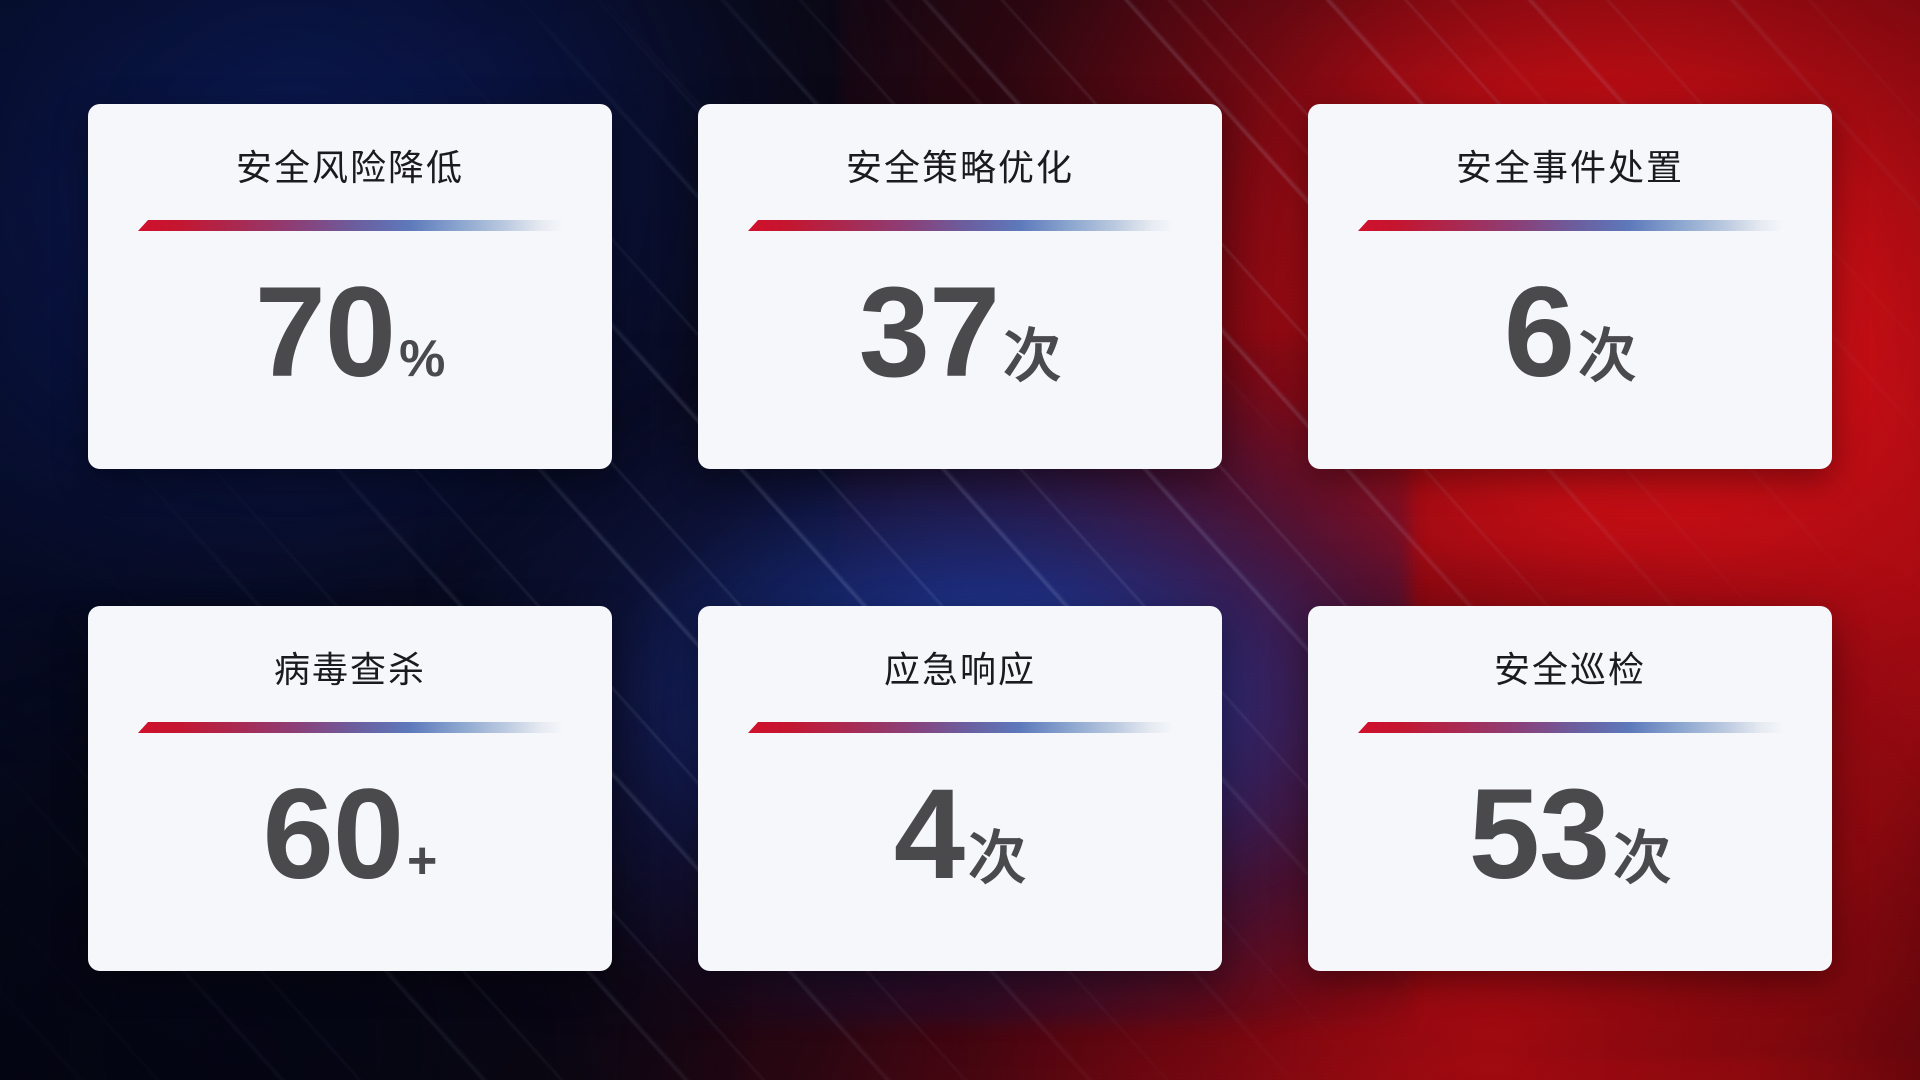 The image size is (1920, 1080). I want to click on metric-title: 安全策略优化, so click(959, 167).